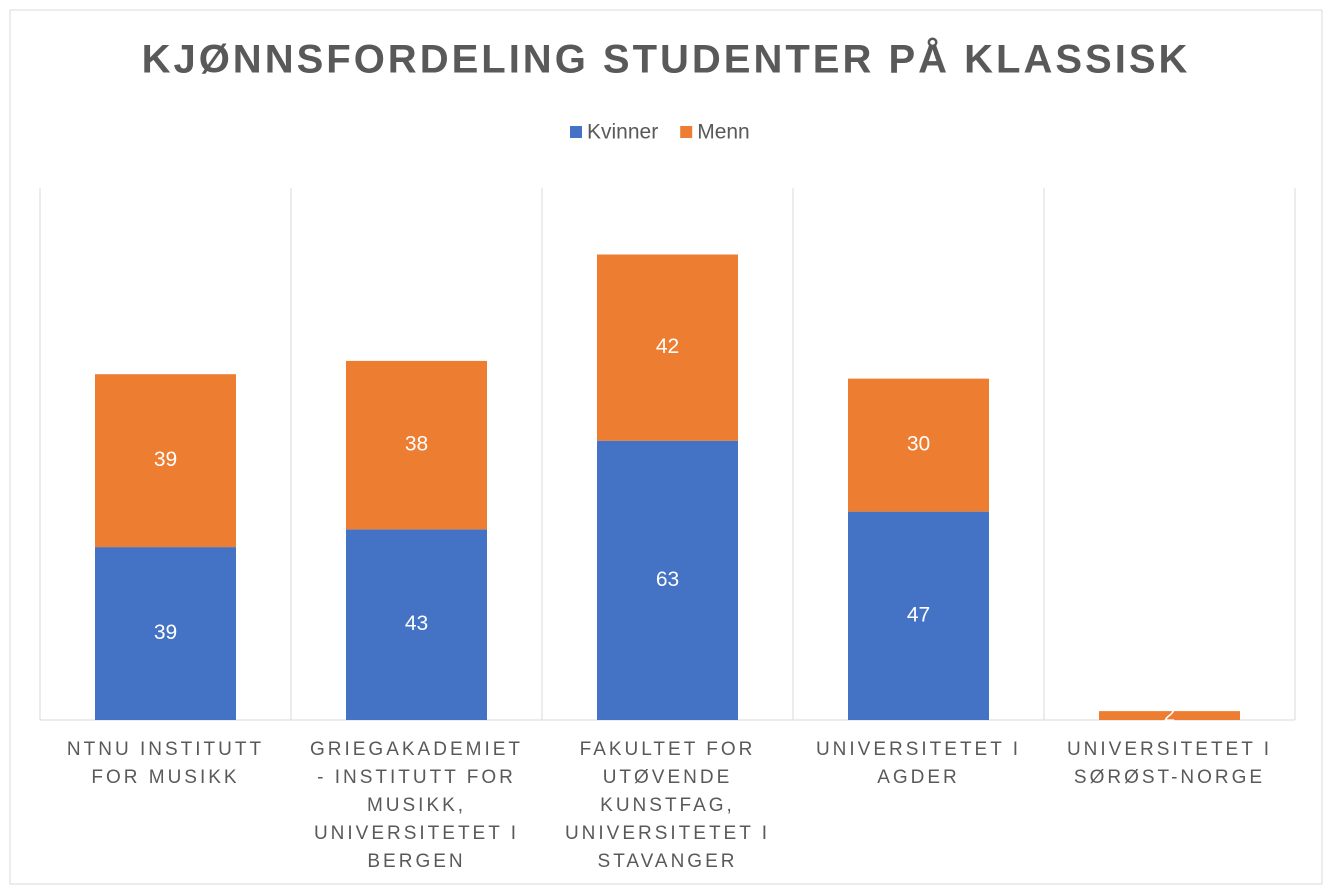 The image size is (1333, 891). Describe the element at coordinates (1169, 777) in the screenshot. I see `x-tick-label-line: SØRØST-NORGE` at that location.